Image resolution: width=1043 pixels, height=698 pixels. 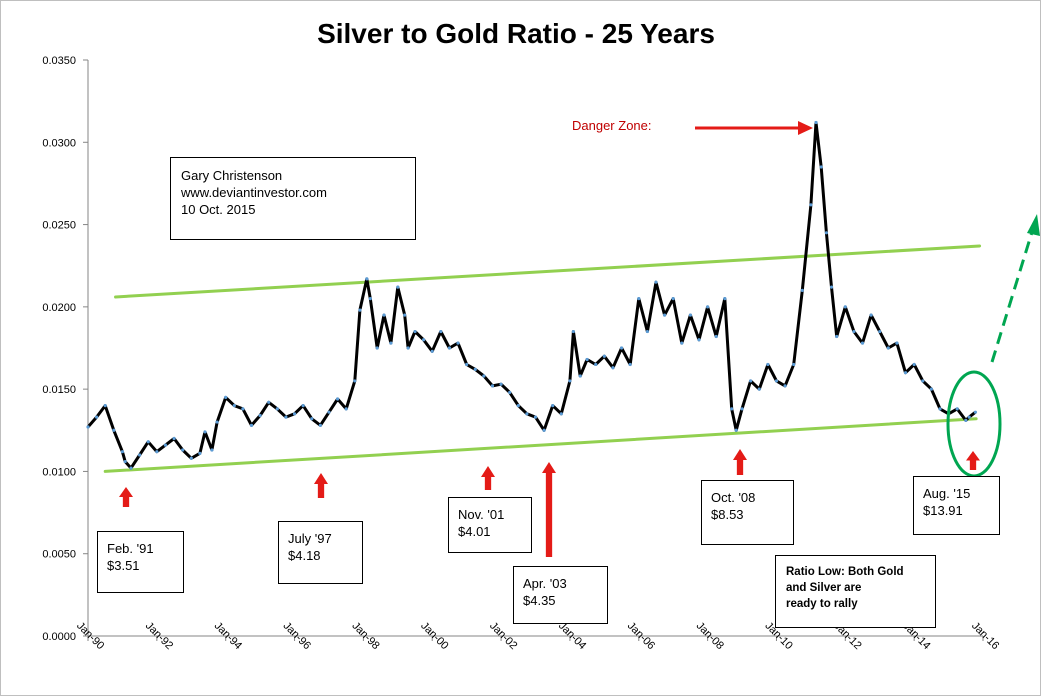 What do you see at coordinates (733, 497) in the screenshot?
I see `callout-oct-08-date: Oct. '08` at bounding box center [733, 497].